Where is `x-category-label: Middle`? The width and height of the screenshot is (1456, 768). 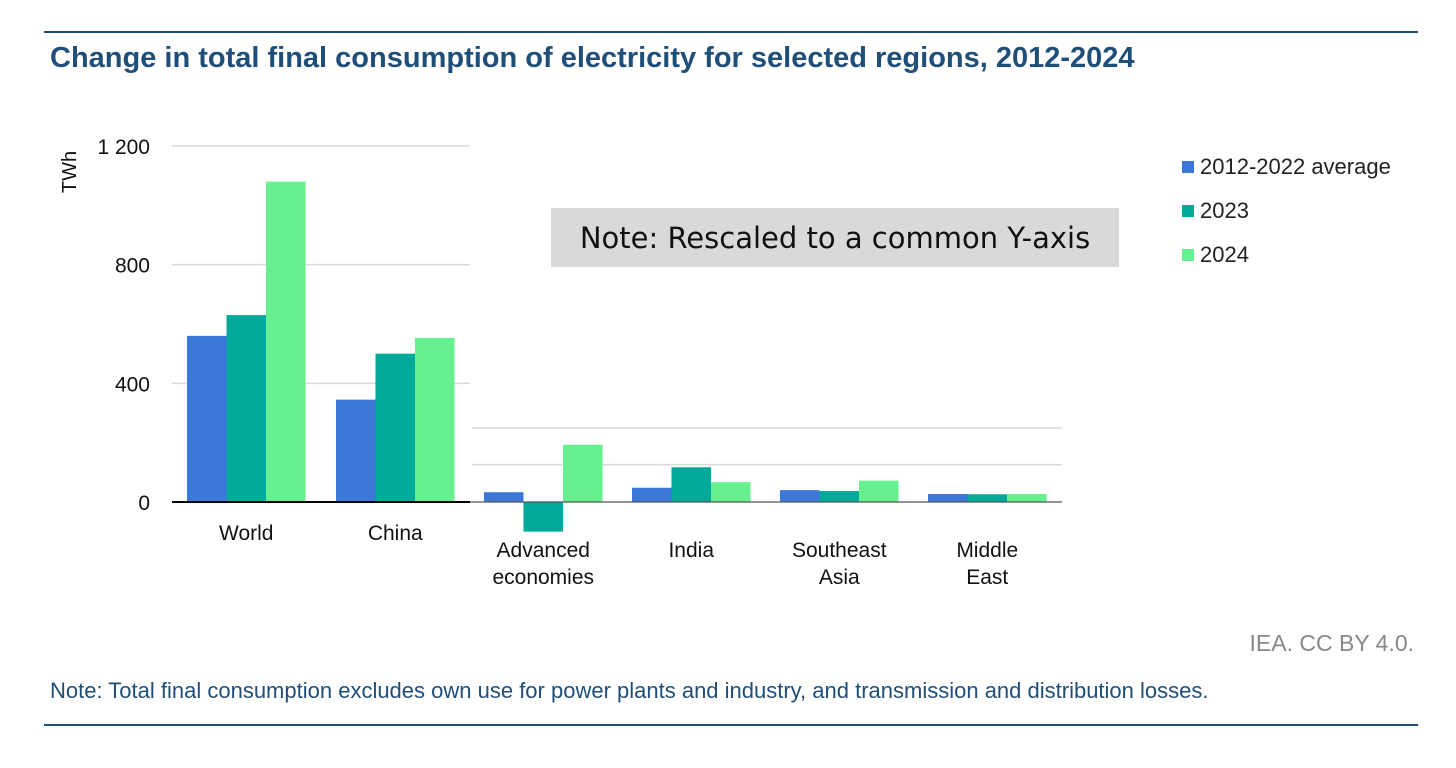
x-category-label: Middle is located at coordinates (987, 550).